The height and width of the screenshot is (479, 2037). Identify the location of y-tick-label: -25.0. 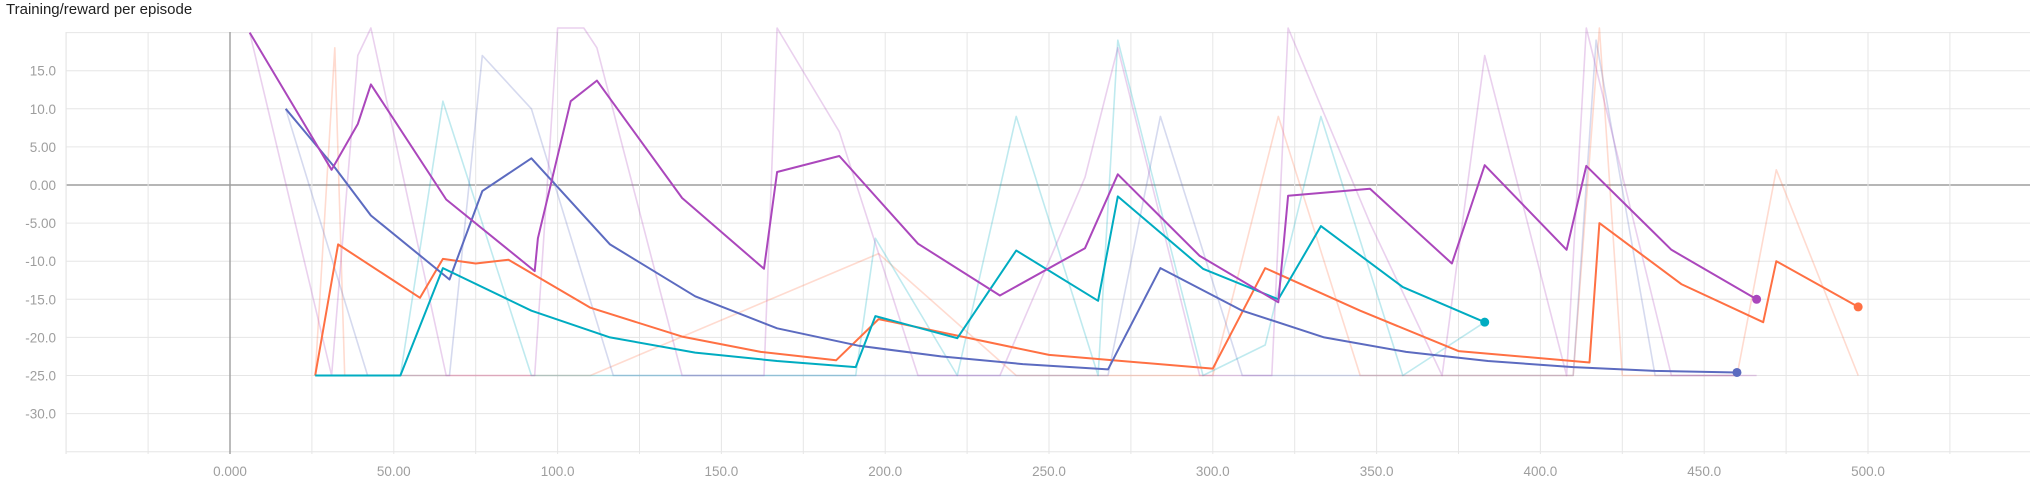
(40, 376).